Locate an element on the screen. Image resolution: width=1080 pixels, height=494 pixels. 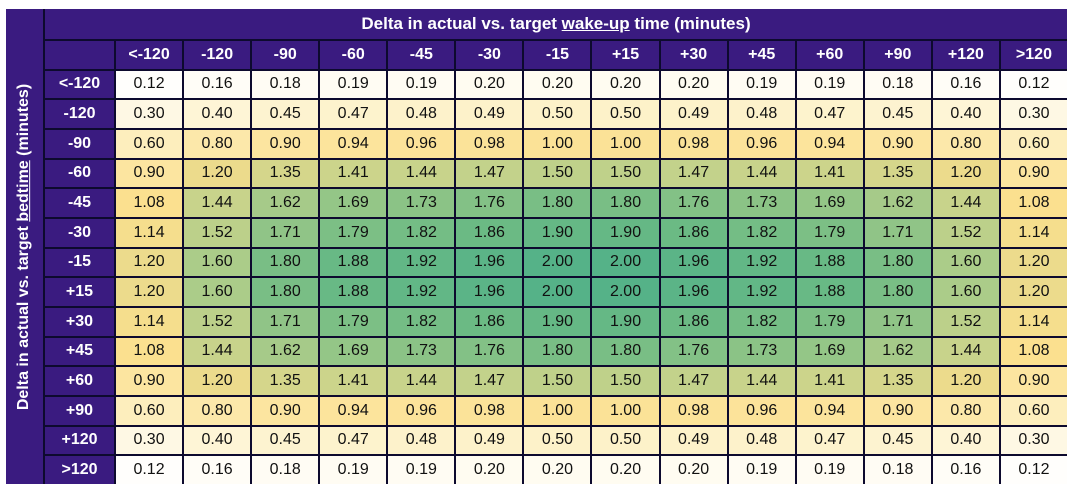
row-header: +15 is located at coordinates (79, 292).